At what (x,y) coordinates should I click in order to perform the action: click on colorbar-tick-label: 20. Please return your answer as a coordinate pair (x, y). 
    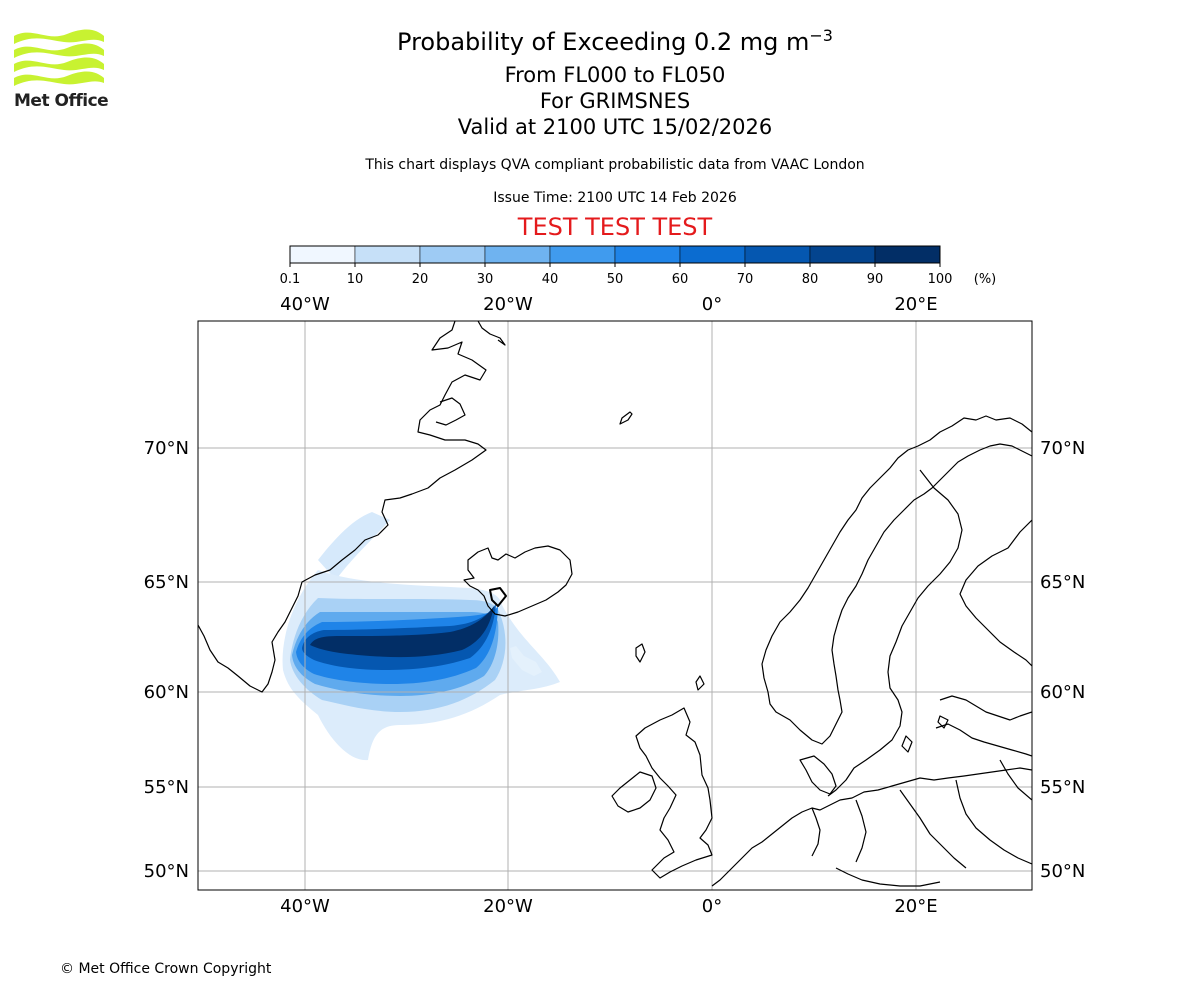
    Looking at the image, I should click on (420, 279).